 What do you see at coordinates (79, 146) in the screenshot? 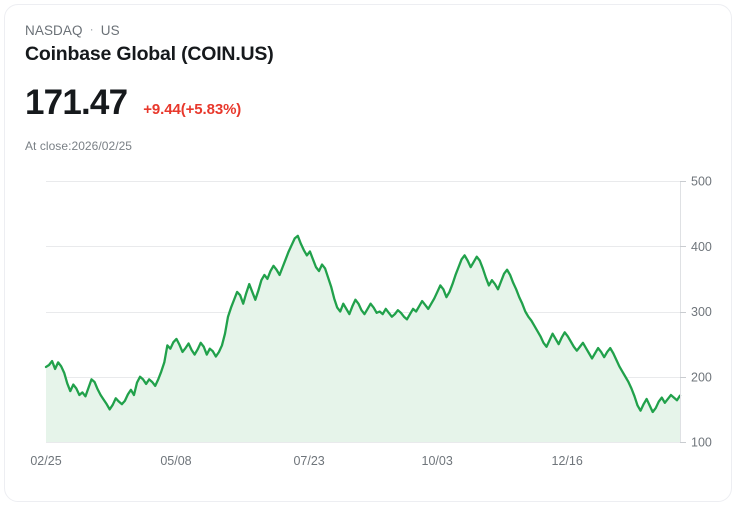
I see `market-status: At close:2026/02/25` at bounding box center [79, 146].